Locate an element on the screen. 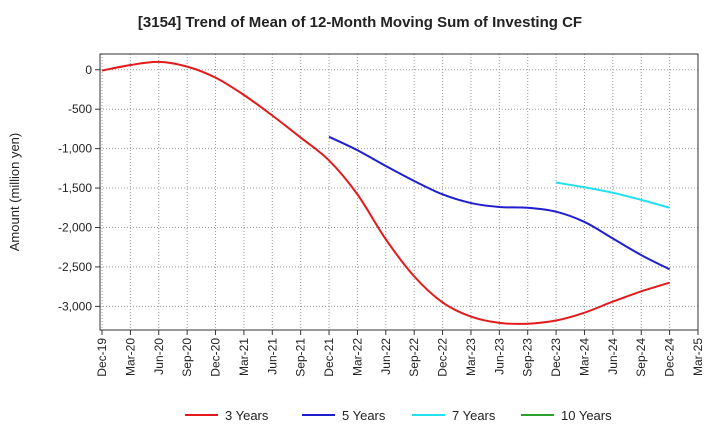  x-tick-label: Mar-24 is located at coordinates (584, 357).